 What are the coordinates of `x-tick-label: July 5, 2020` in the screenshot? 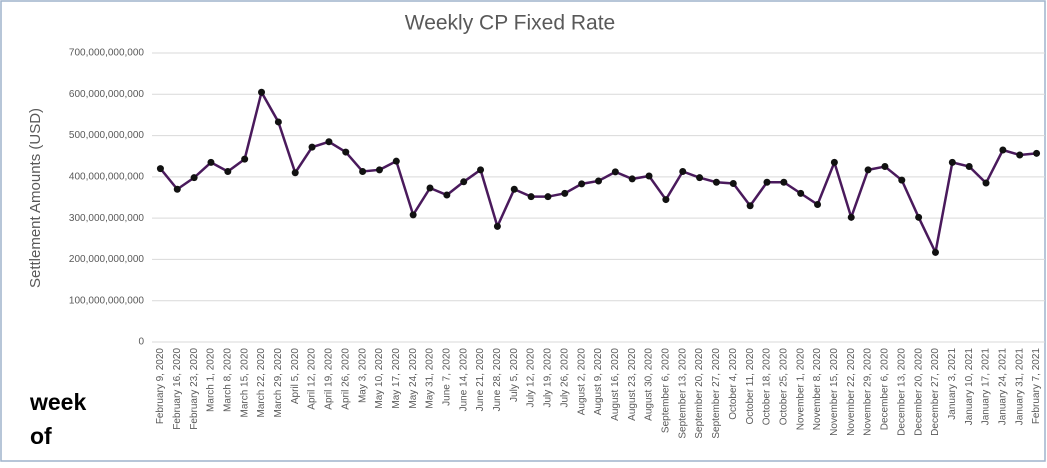 It's located at (514, 375).